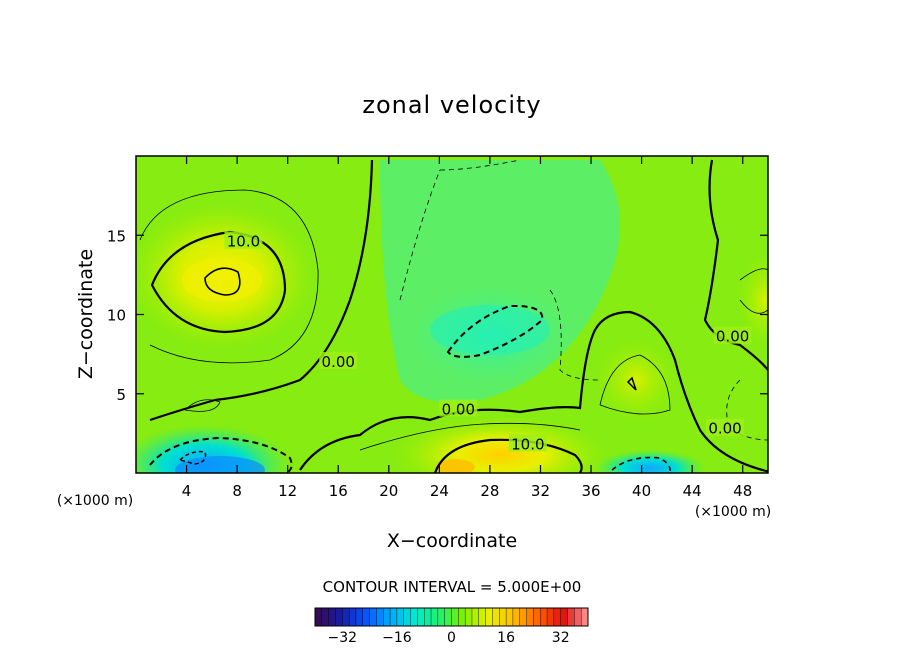 The height and width of the screenshot is (654, 904). What do you see at coordinates (86, 314) in the screenshot?
I see `y-axis-label: Z−coordinate` at bounding box center [86, 314].